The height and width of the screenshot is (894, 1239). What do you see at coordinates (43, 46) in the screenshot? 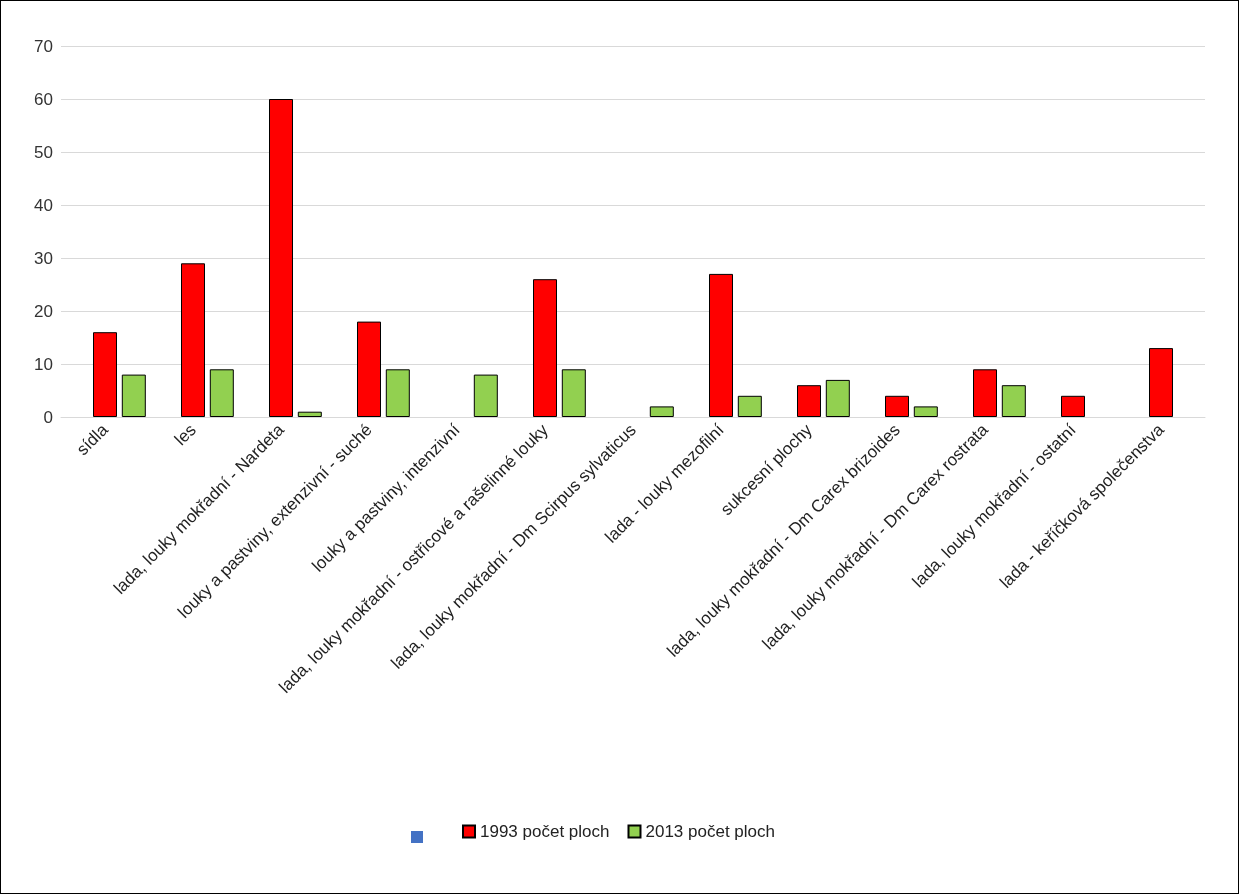
I see `y-tick-label: 70` at bounding box center [43, 46].